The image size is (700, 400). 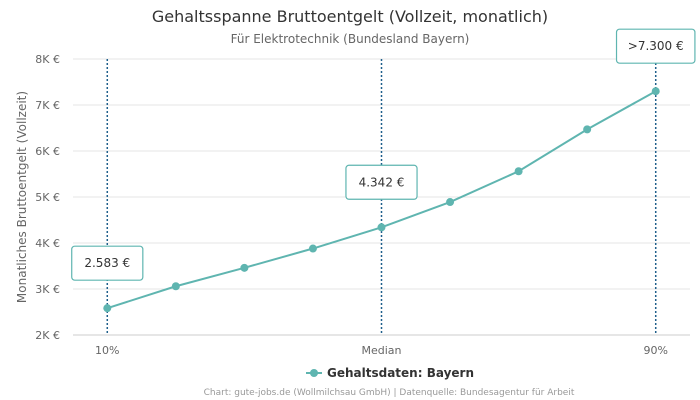 What do you see at coordinates (655, 350) in the screenshot?
I see `x-tick-label: 90%` at bounding box center [655, 350].